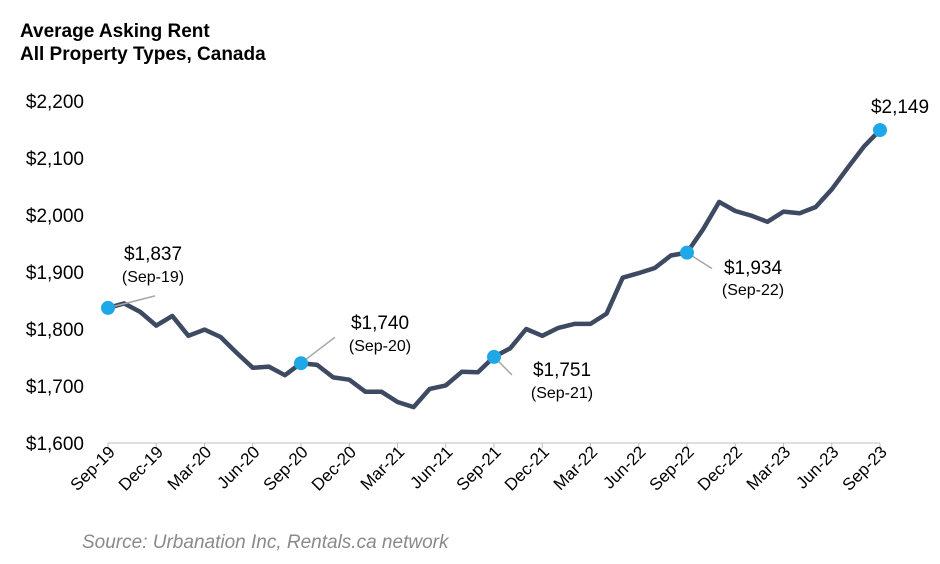  What do you see at coordinates (55, 330) in the screenshot?
I see `y-tick-label: $1,800` at bounding box center [55, 330].